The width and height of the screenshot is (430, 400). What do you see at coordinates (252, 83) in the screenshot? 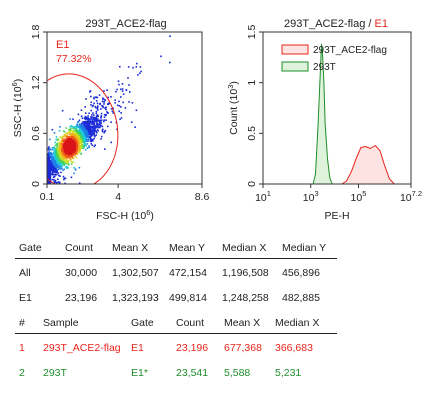
I see `histogram-y-tick-label: 1` at bounding box center [252, 83].